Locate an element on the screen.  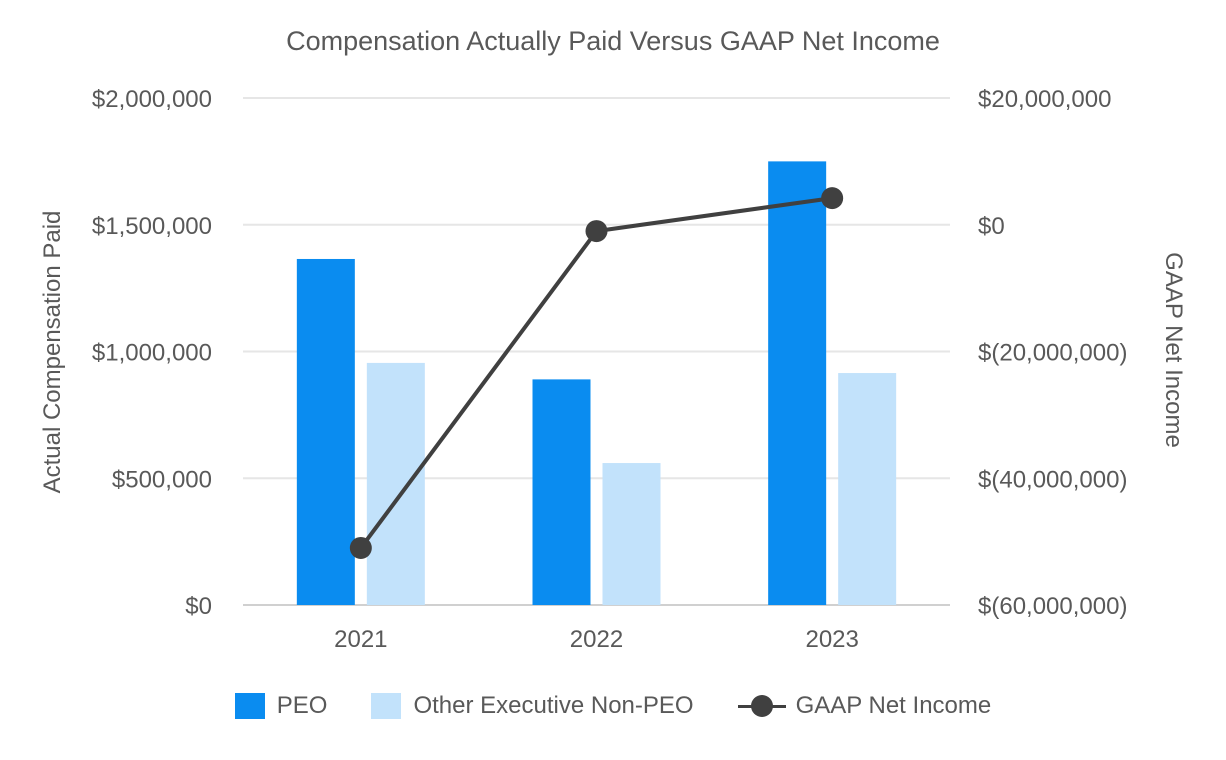
y2-tick-label: $(60,000,000) is located at coordinates (1052, 606).